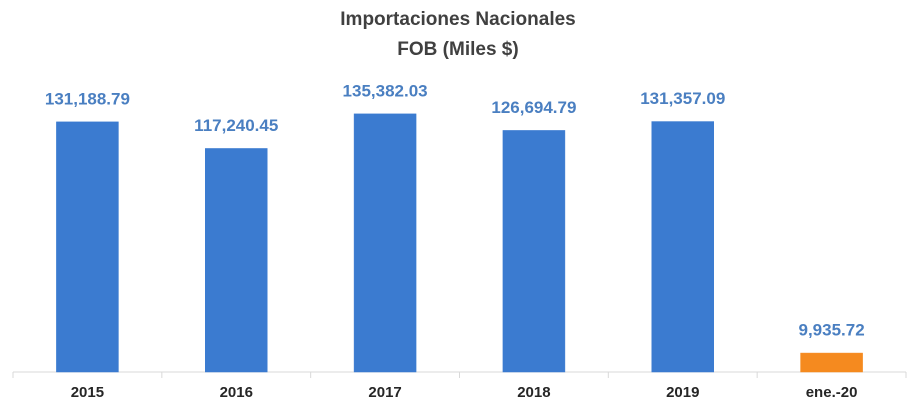 This screenshot has height=402, width=917. What do you see at coordinates (533, 107) in the screenshot?
I see `data-label: 126,694.79` at bounding box center [533, 107].